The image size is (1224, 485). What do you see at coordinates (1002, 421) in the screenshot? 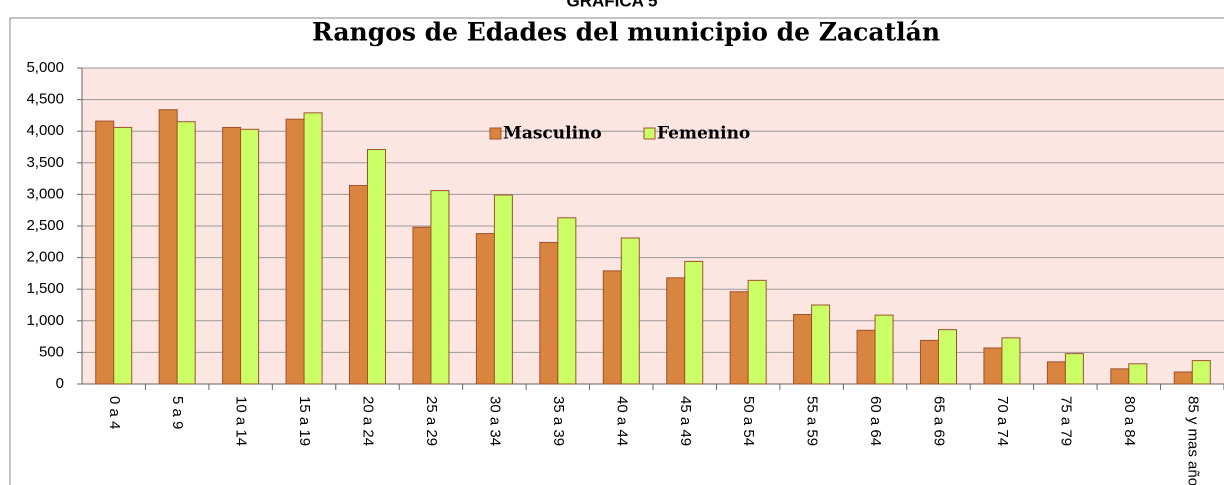
I see `x-tick-label: 70 a 74` at bounding box center [1002, 421].